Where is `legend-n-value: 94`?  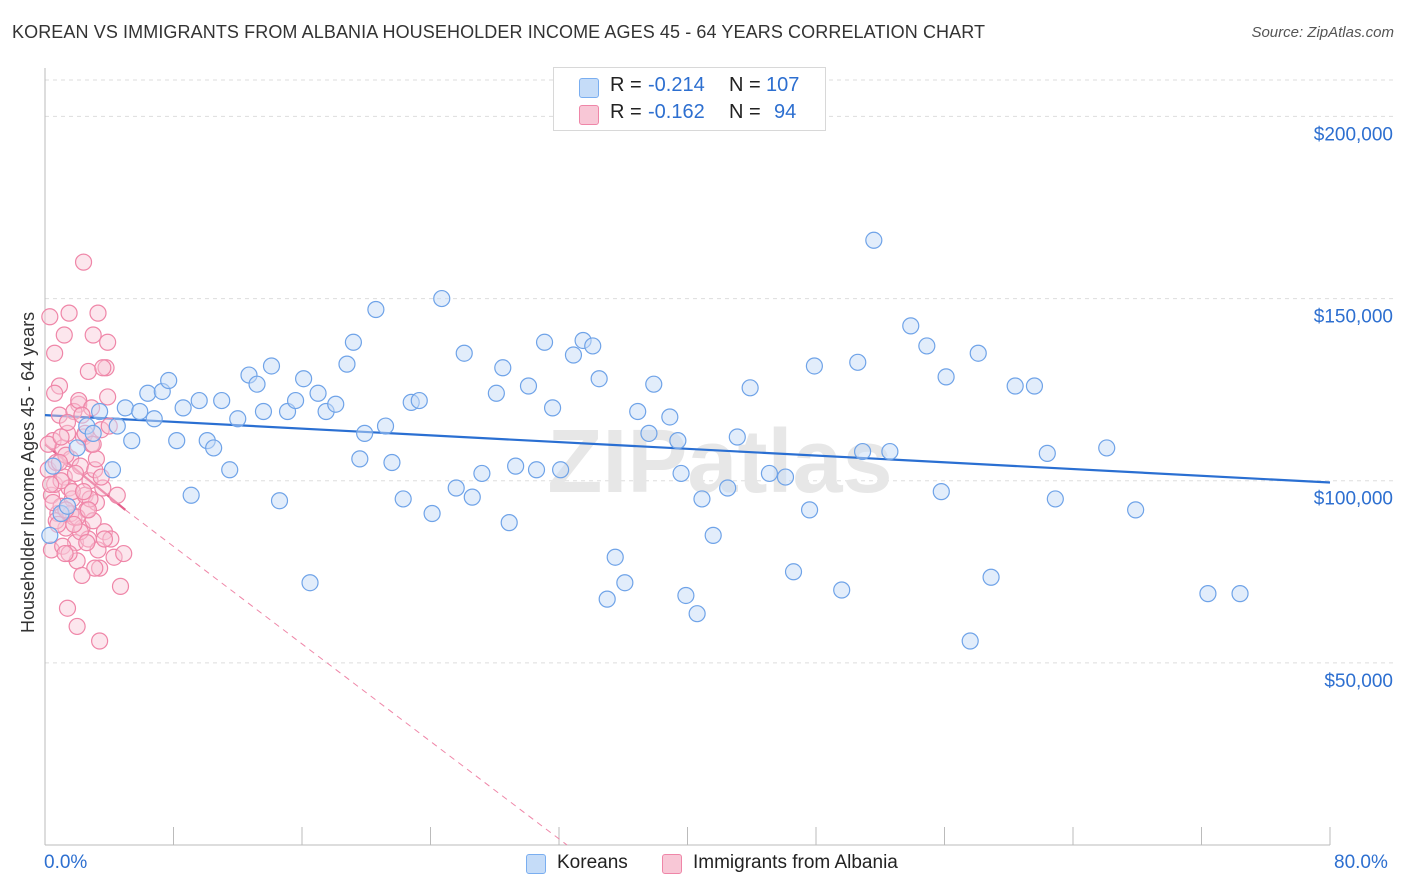 legend-n-value: 94 is located at coordinates (785, 112).